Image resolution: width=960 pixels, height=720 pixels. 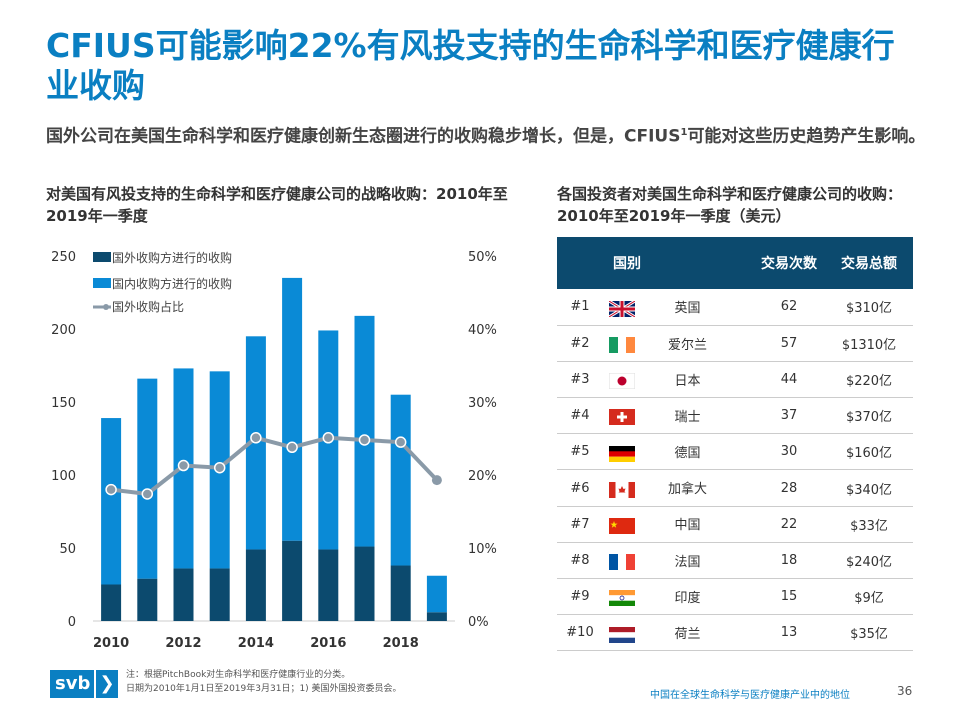 I want to click on line-foreign-share, so click(x=274, y=466).